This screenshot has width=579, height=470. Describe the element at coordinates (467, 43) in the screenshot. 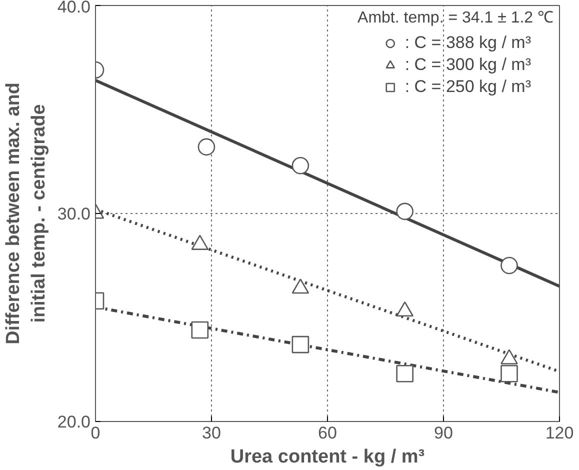

I see `legend-label: : C = 388 kg / m³` at that location.